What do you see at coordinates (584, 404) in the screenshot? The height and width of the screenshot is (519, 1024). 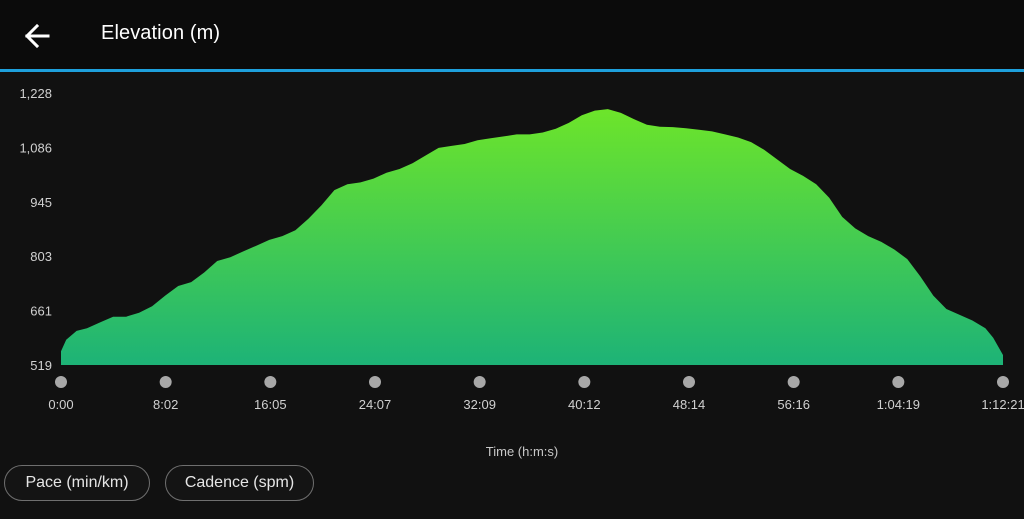 I see `x-tick-label: 40:12` at bounding box center [584, 404].